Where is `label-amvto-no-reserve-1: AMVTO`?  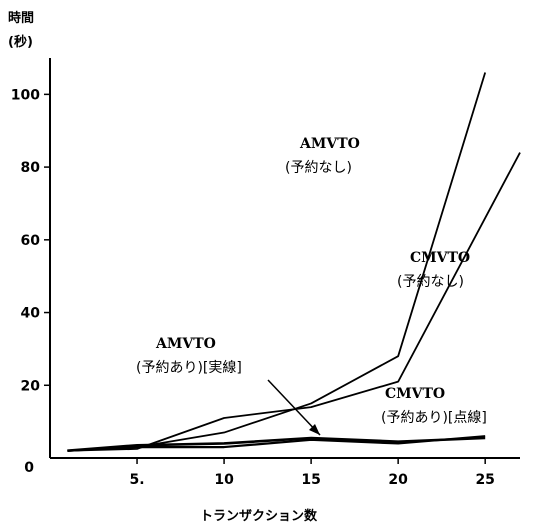
label-amvto-no-reserve-1: AMVTO is located at coordinates (329, 144).